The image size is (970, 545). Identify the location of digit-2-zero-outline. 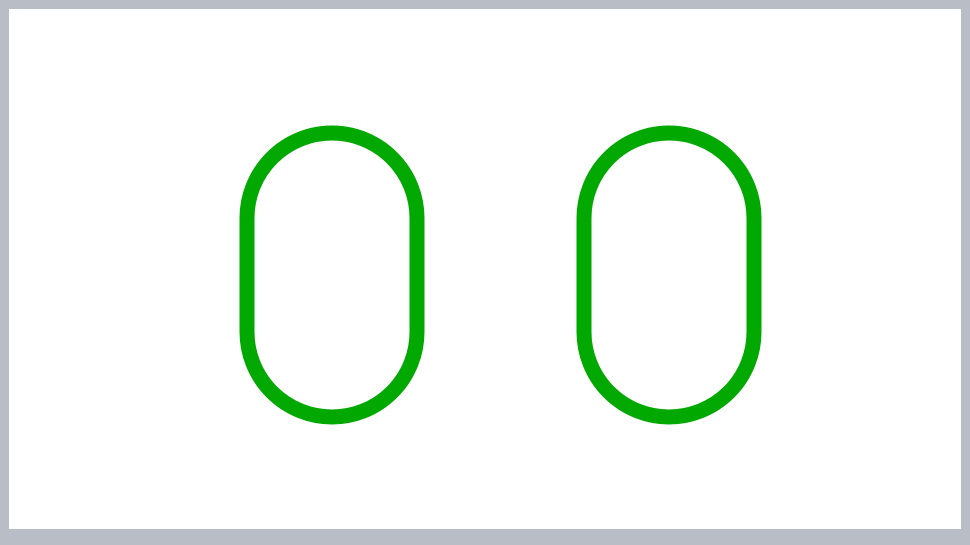
(669, 275).